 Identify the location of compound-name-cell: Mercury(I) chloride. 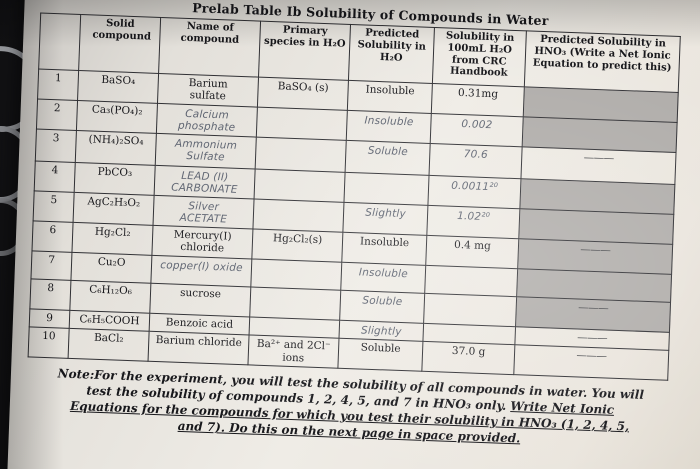
(202, 242).